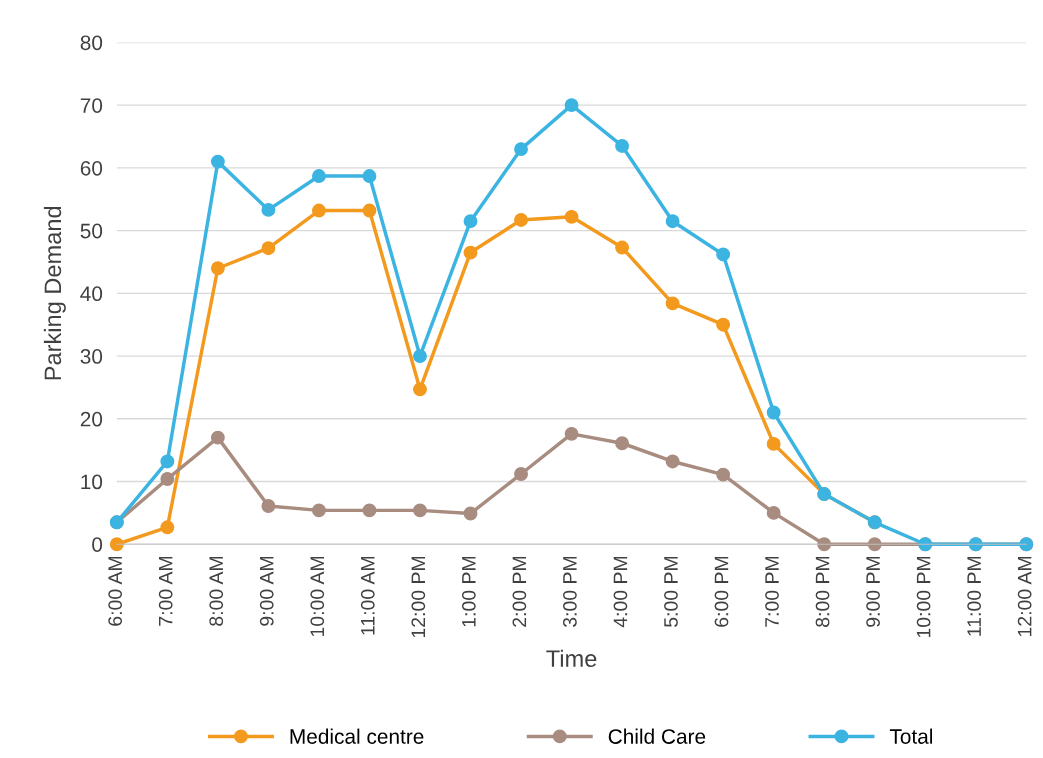 This screenshot has height=758, width=1043. Describe the element at coordinates (671, 591) in the screenshot. I see `x-tick-label: 5:00 PM` at that location.